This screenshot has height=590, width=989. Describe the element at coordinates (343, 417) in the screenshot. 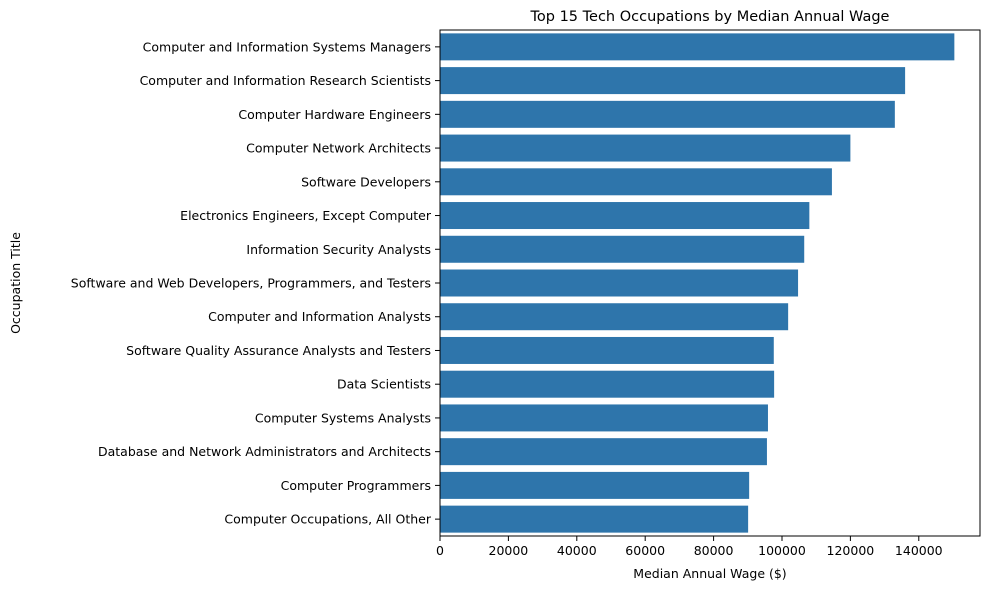

I see `y-tick-label: Computer Systems Analysts` at that location.